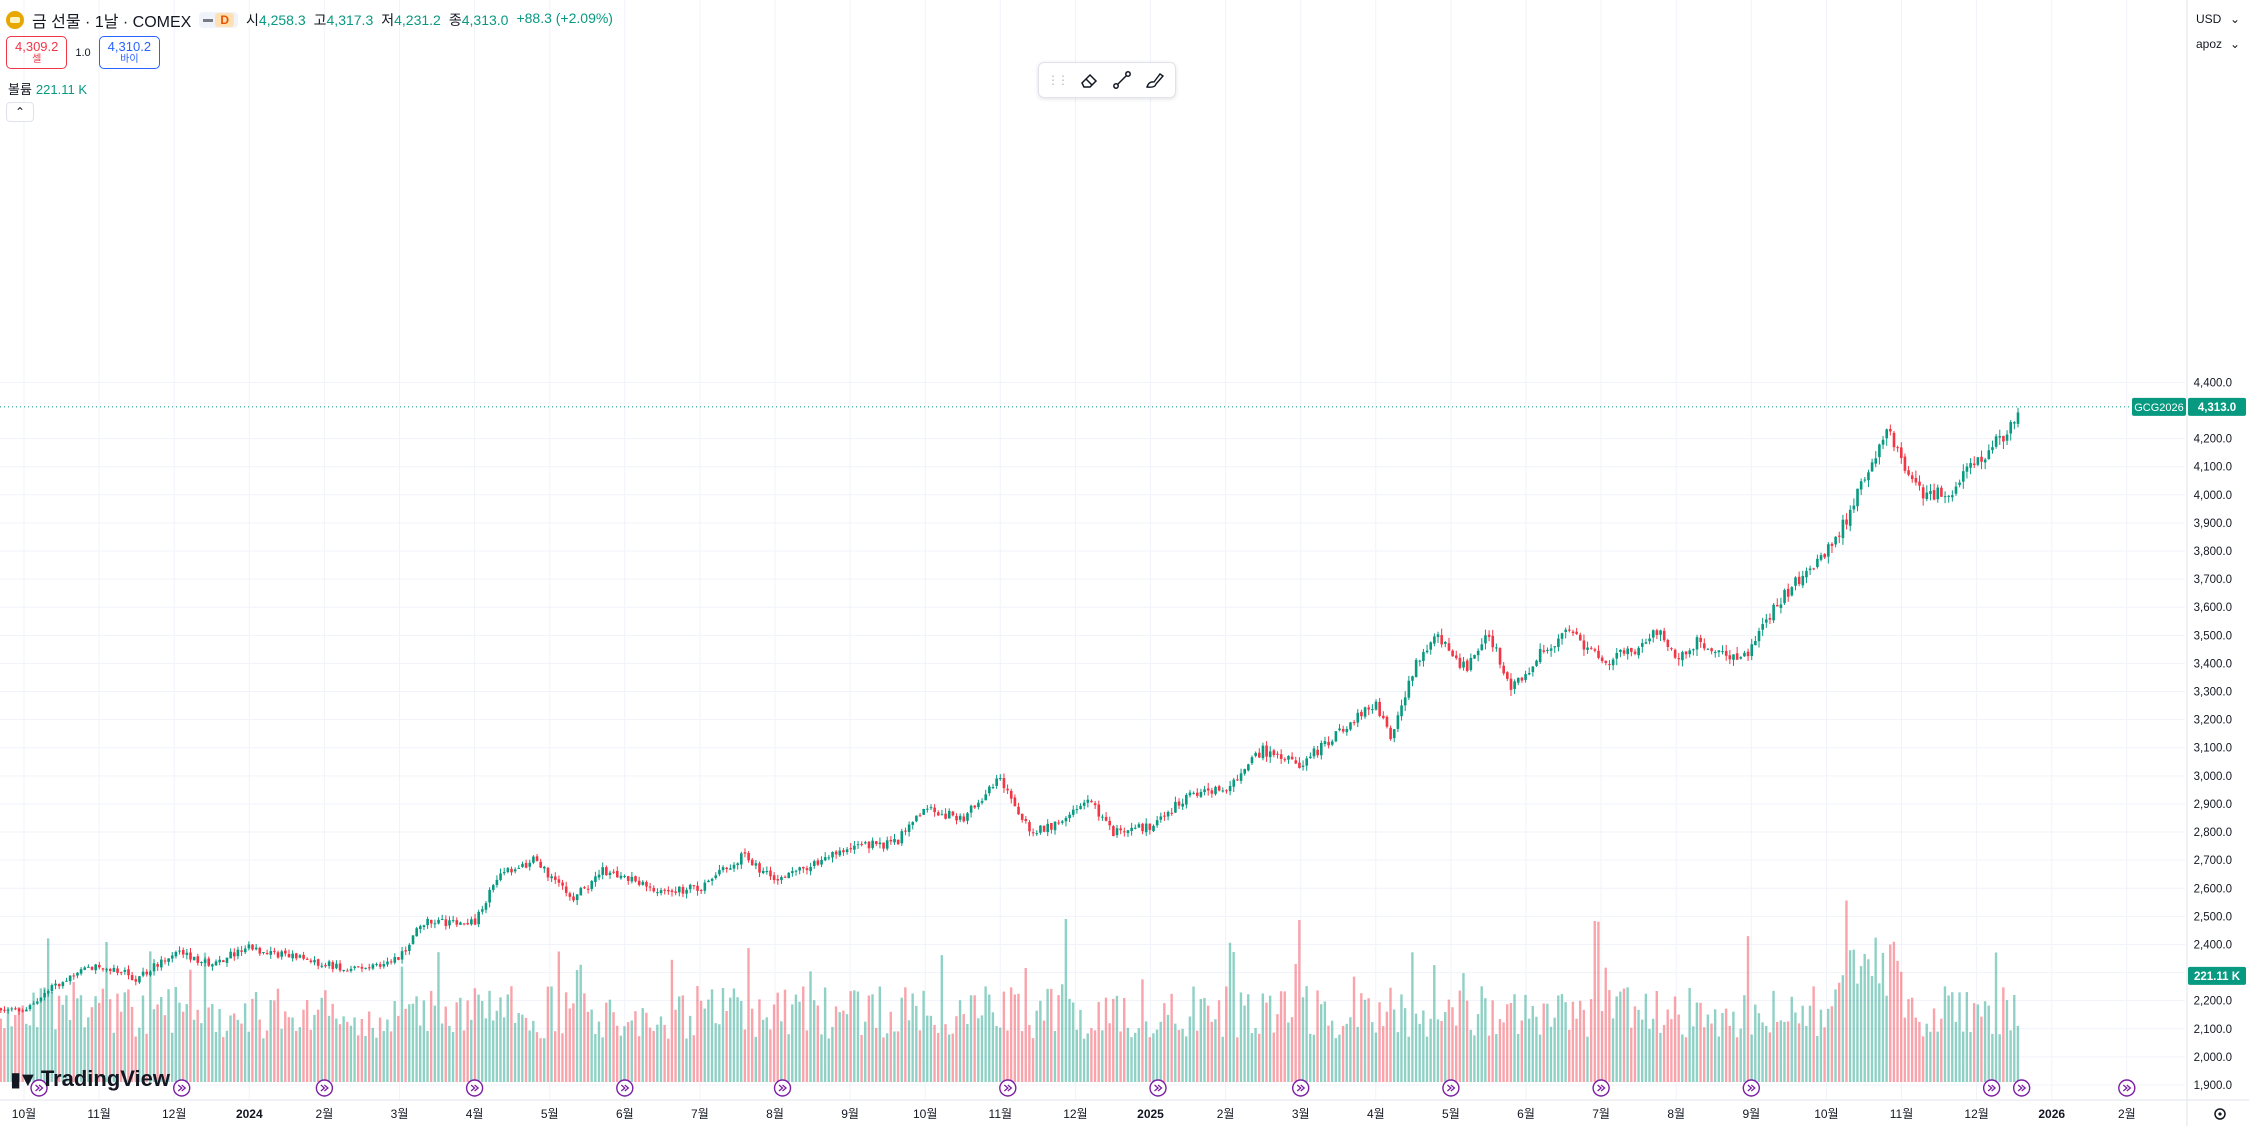 The width and height of the screenshot is (2249, 1131). What do you see at coordinates (2218, 44) in the screenshot?
I see `scale-menu: apoz ⌄` at bounding box center [2218, 44].